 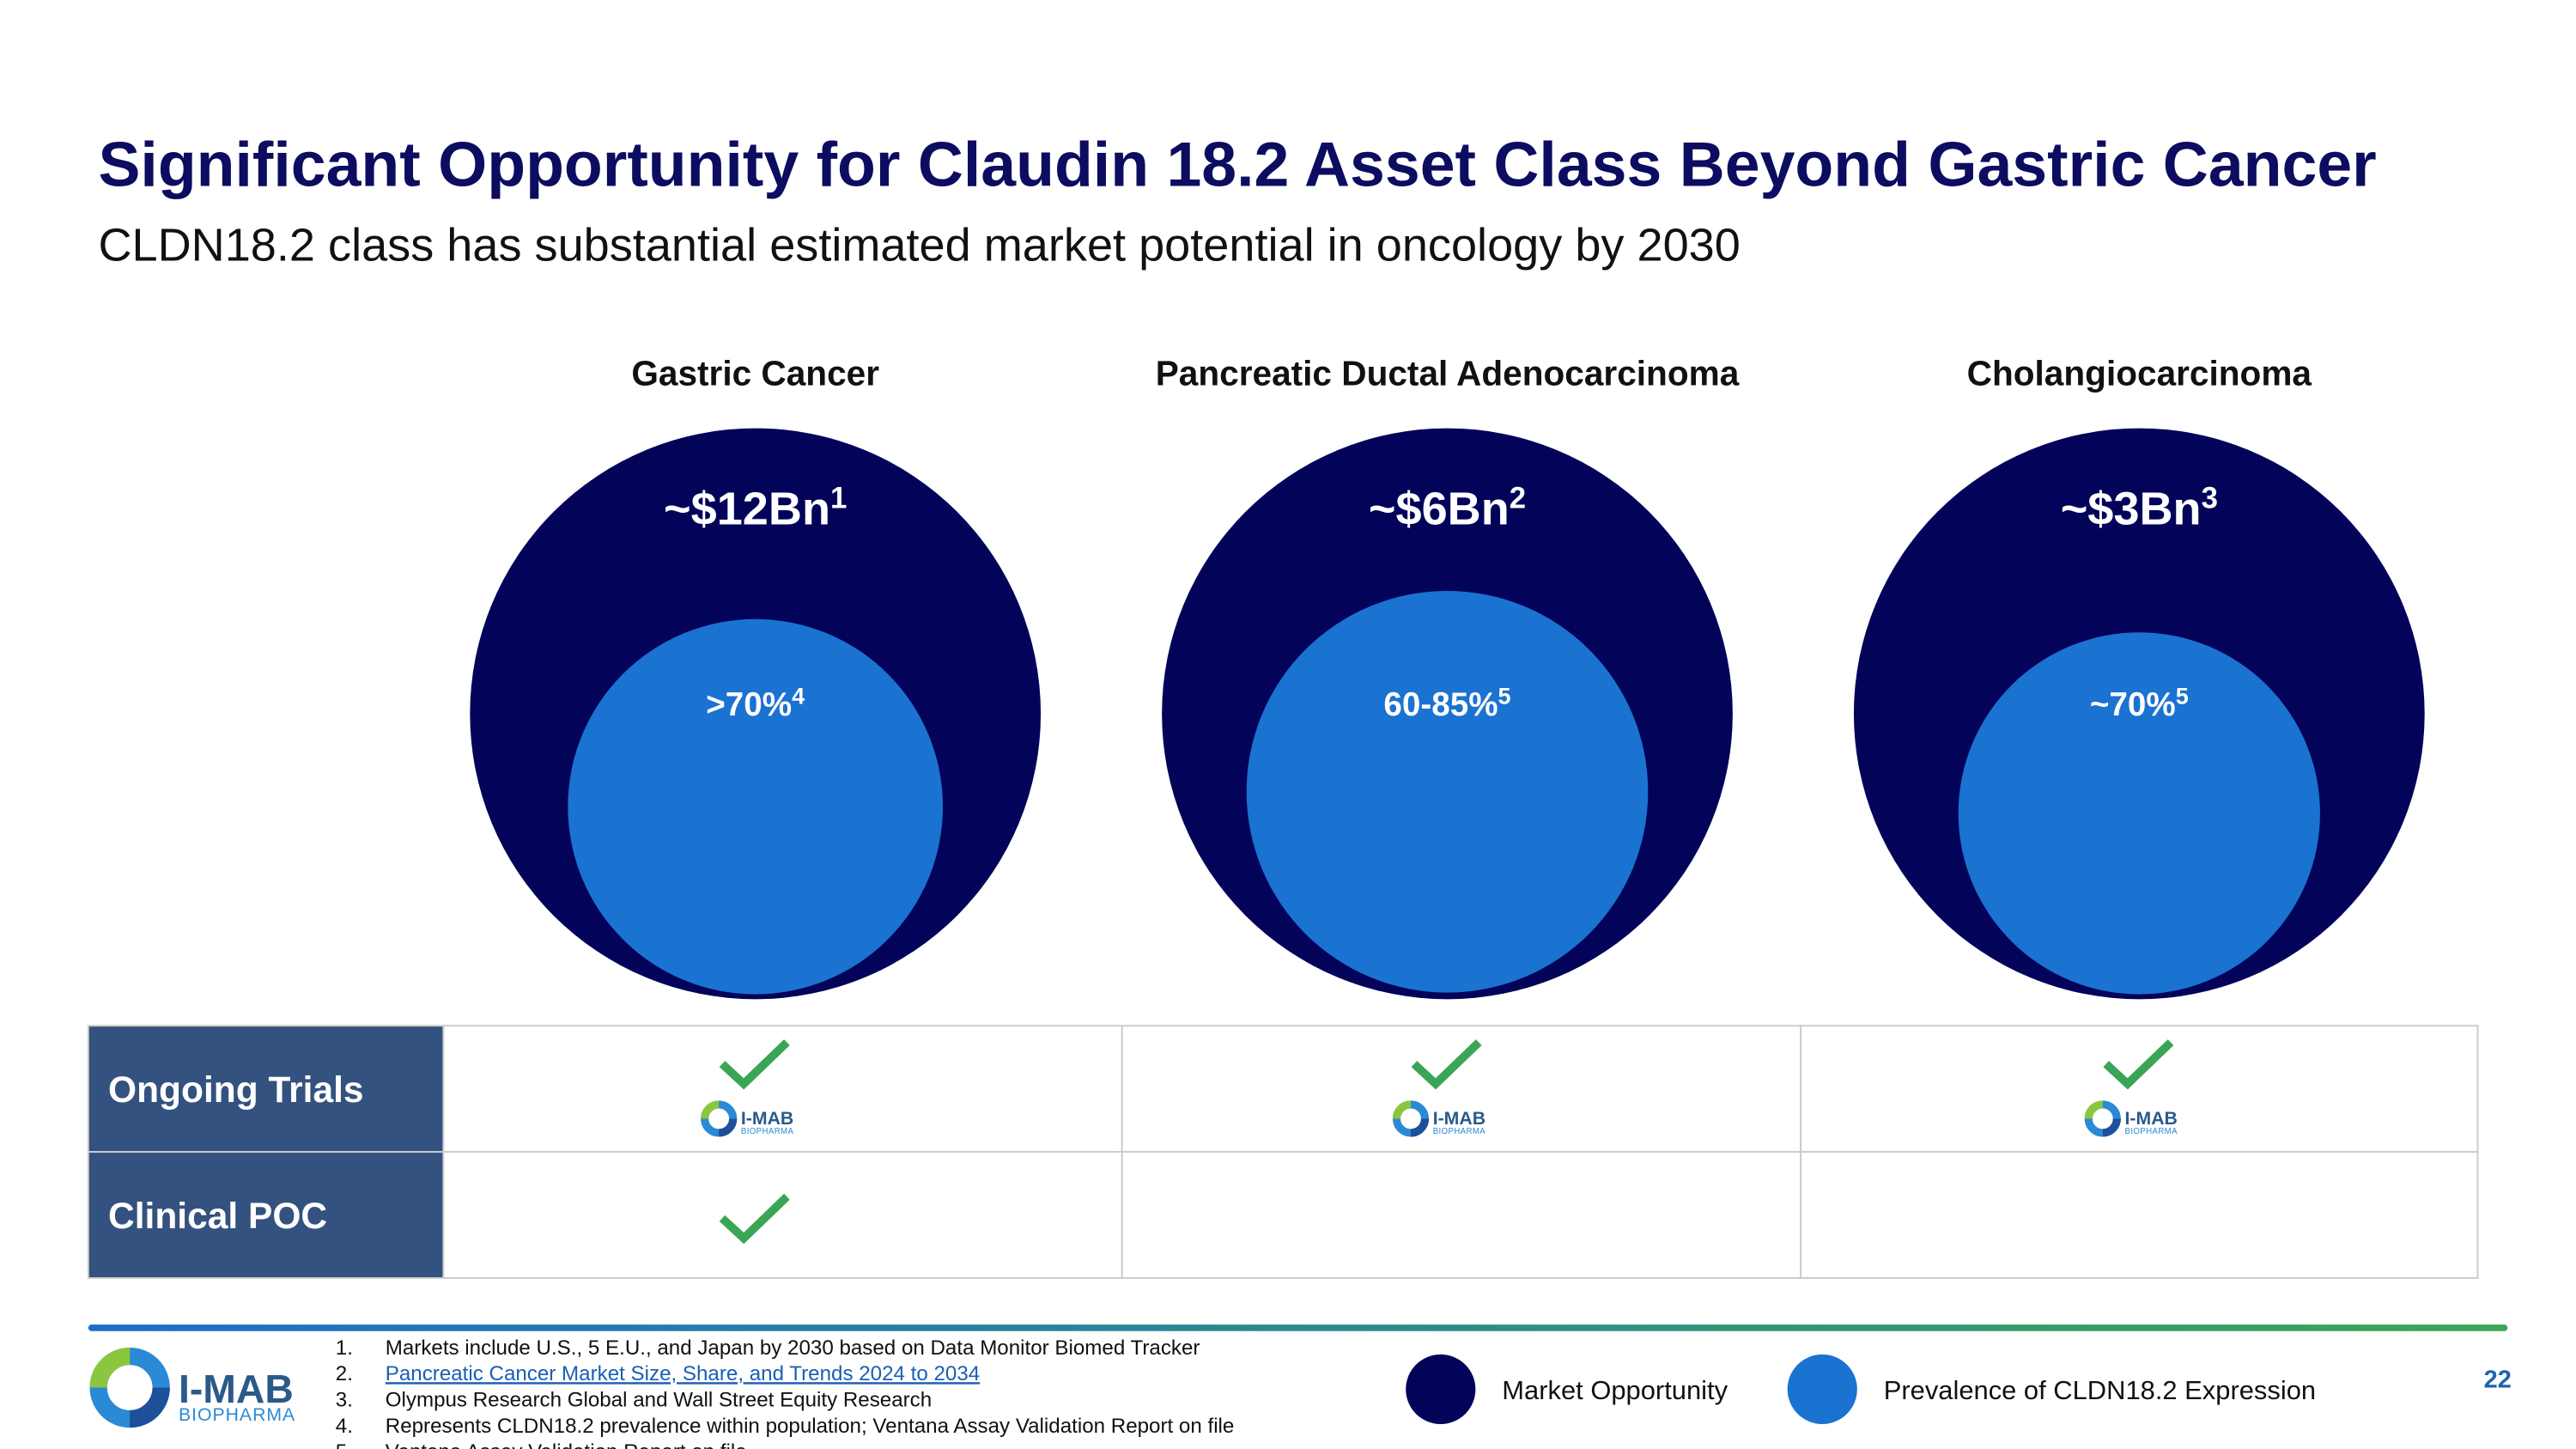 What do you see at coordinates (236, 1090) in the screenshot?
I see `row-header: Ongoing Trials` at bounding box center [236, 1090].